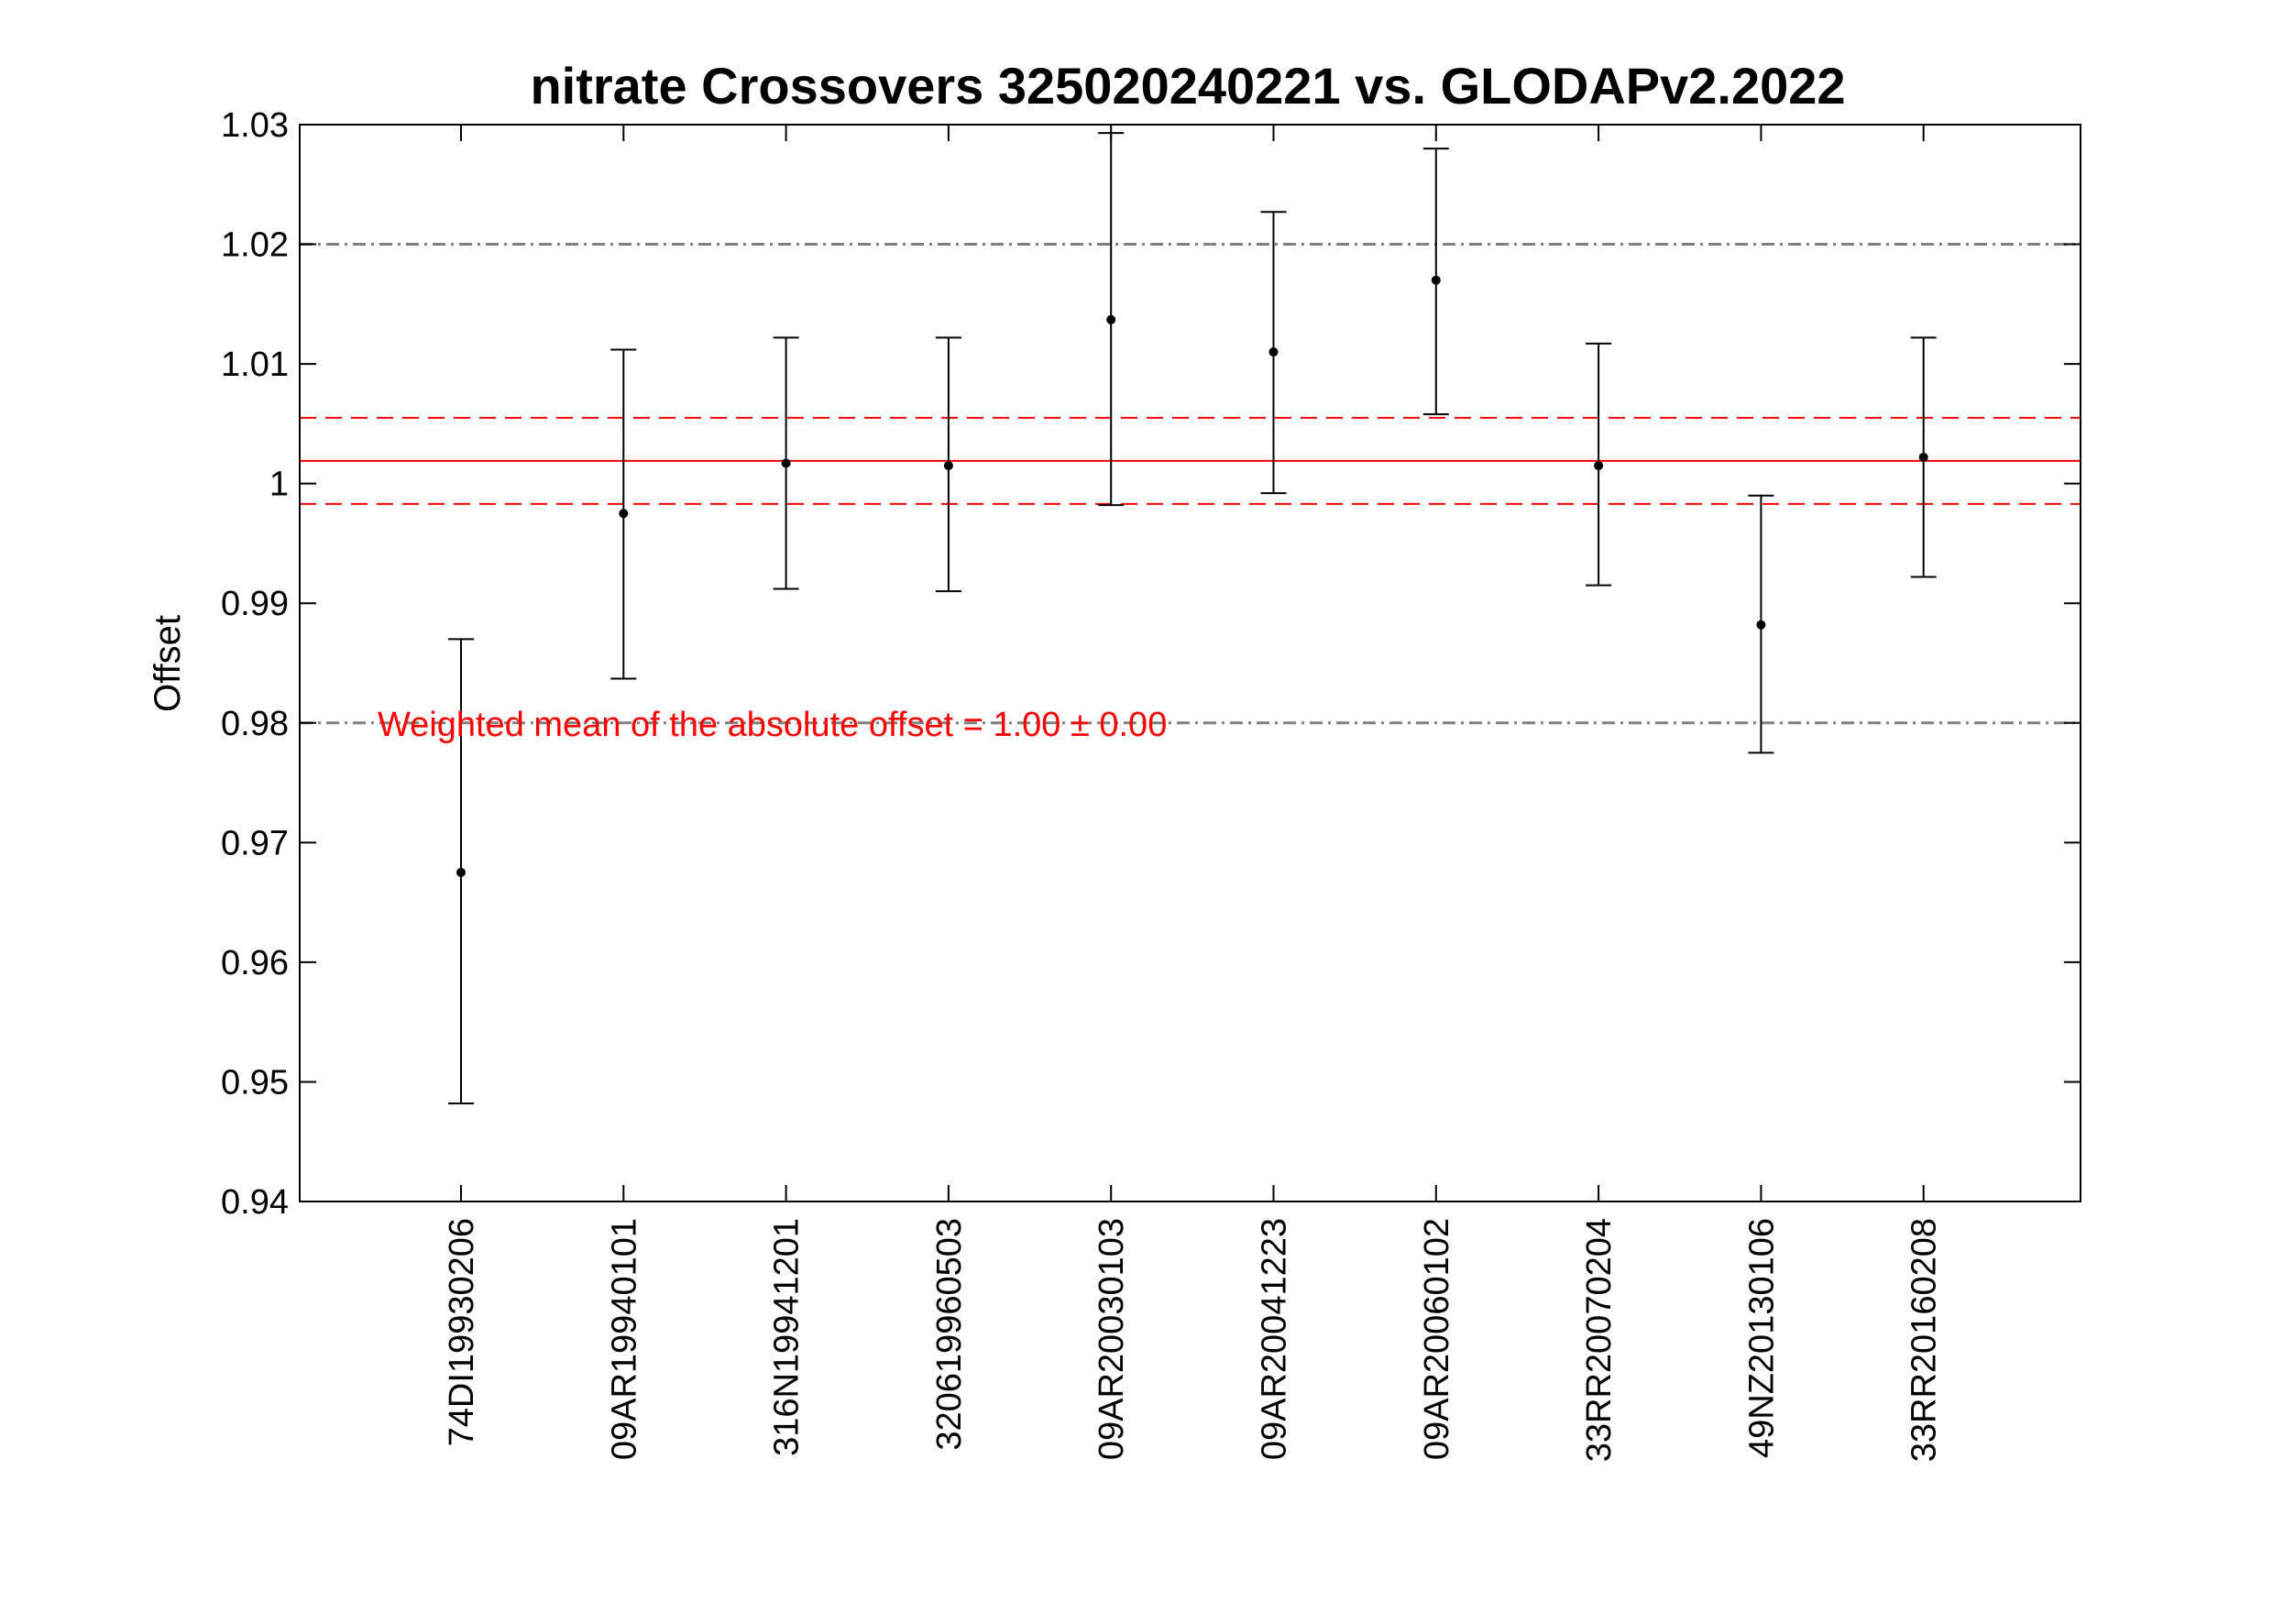 The image size is (2273, 1624). What do you see at coordinates (279, 485) in the screenshot?
I see `y-tick-label: 1` at bounding box center [279, 485].